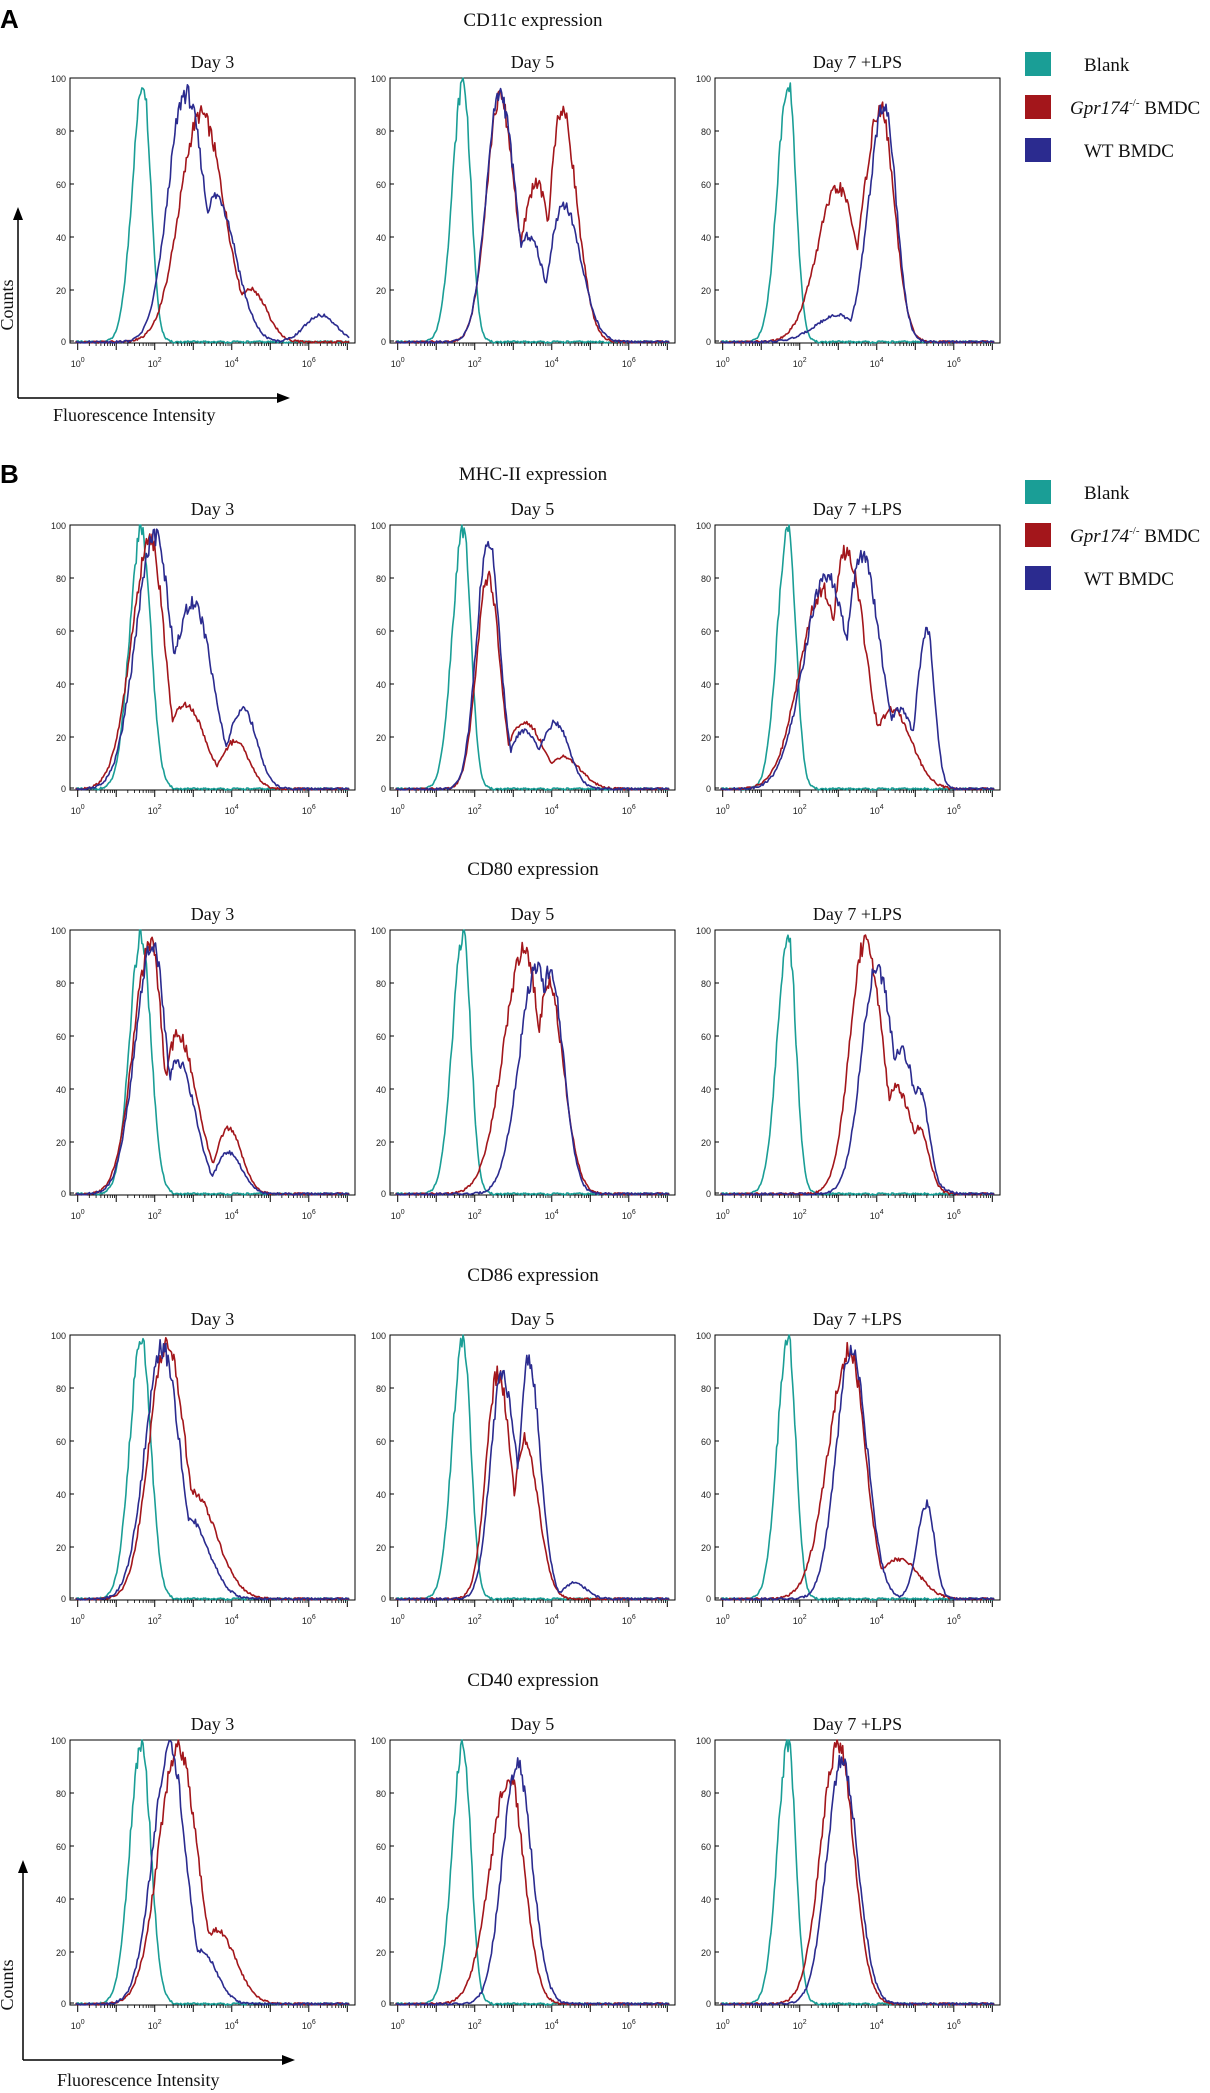 This screenshot has height=2093, width=1210. I want to click on legend-label-ko: Gpr174-/- BMDC, so click(1135, 108).